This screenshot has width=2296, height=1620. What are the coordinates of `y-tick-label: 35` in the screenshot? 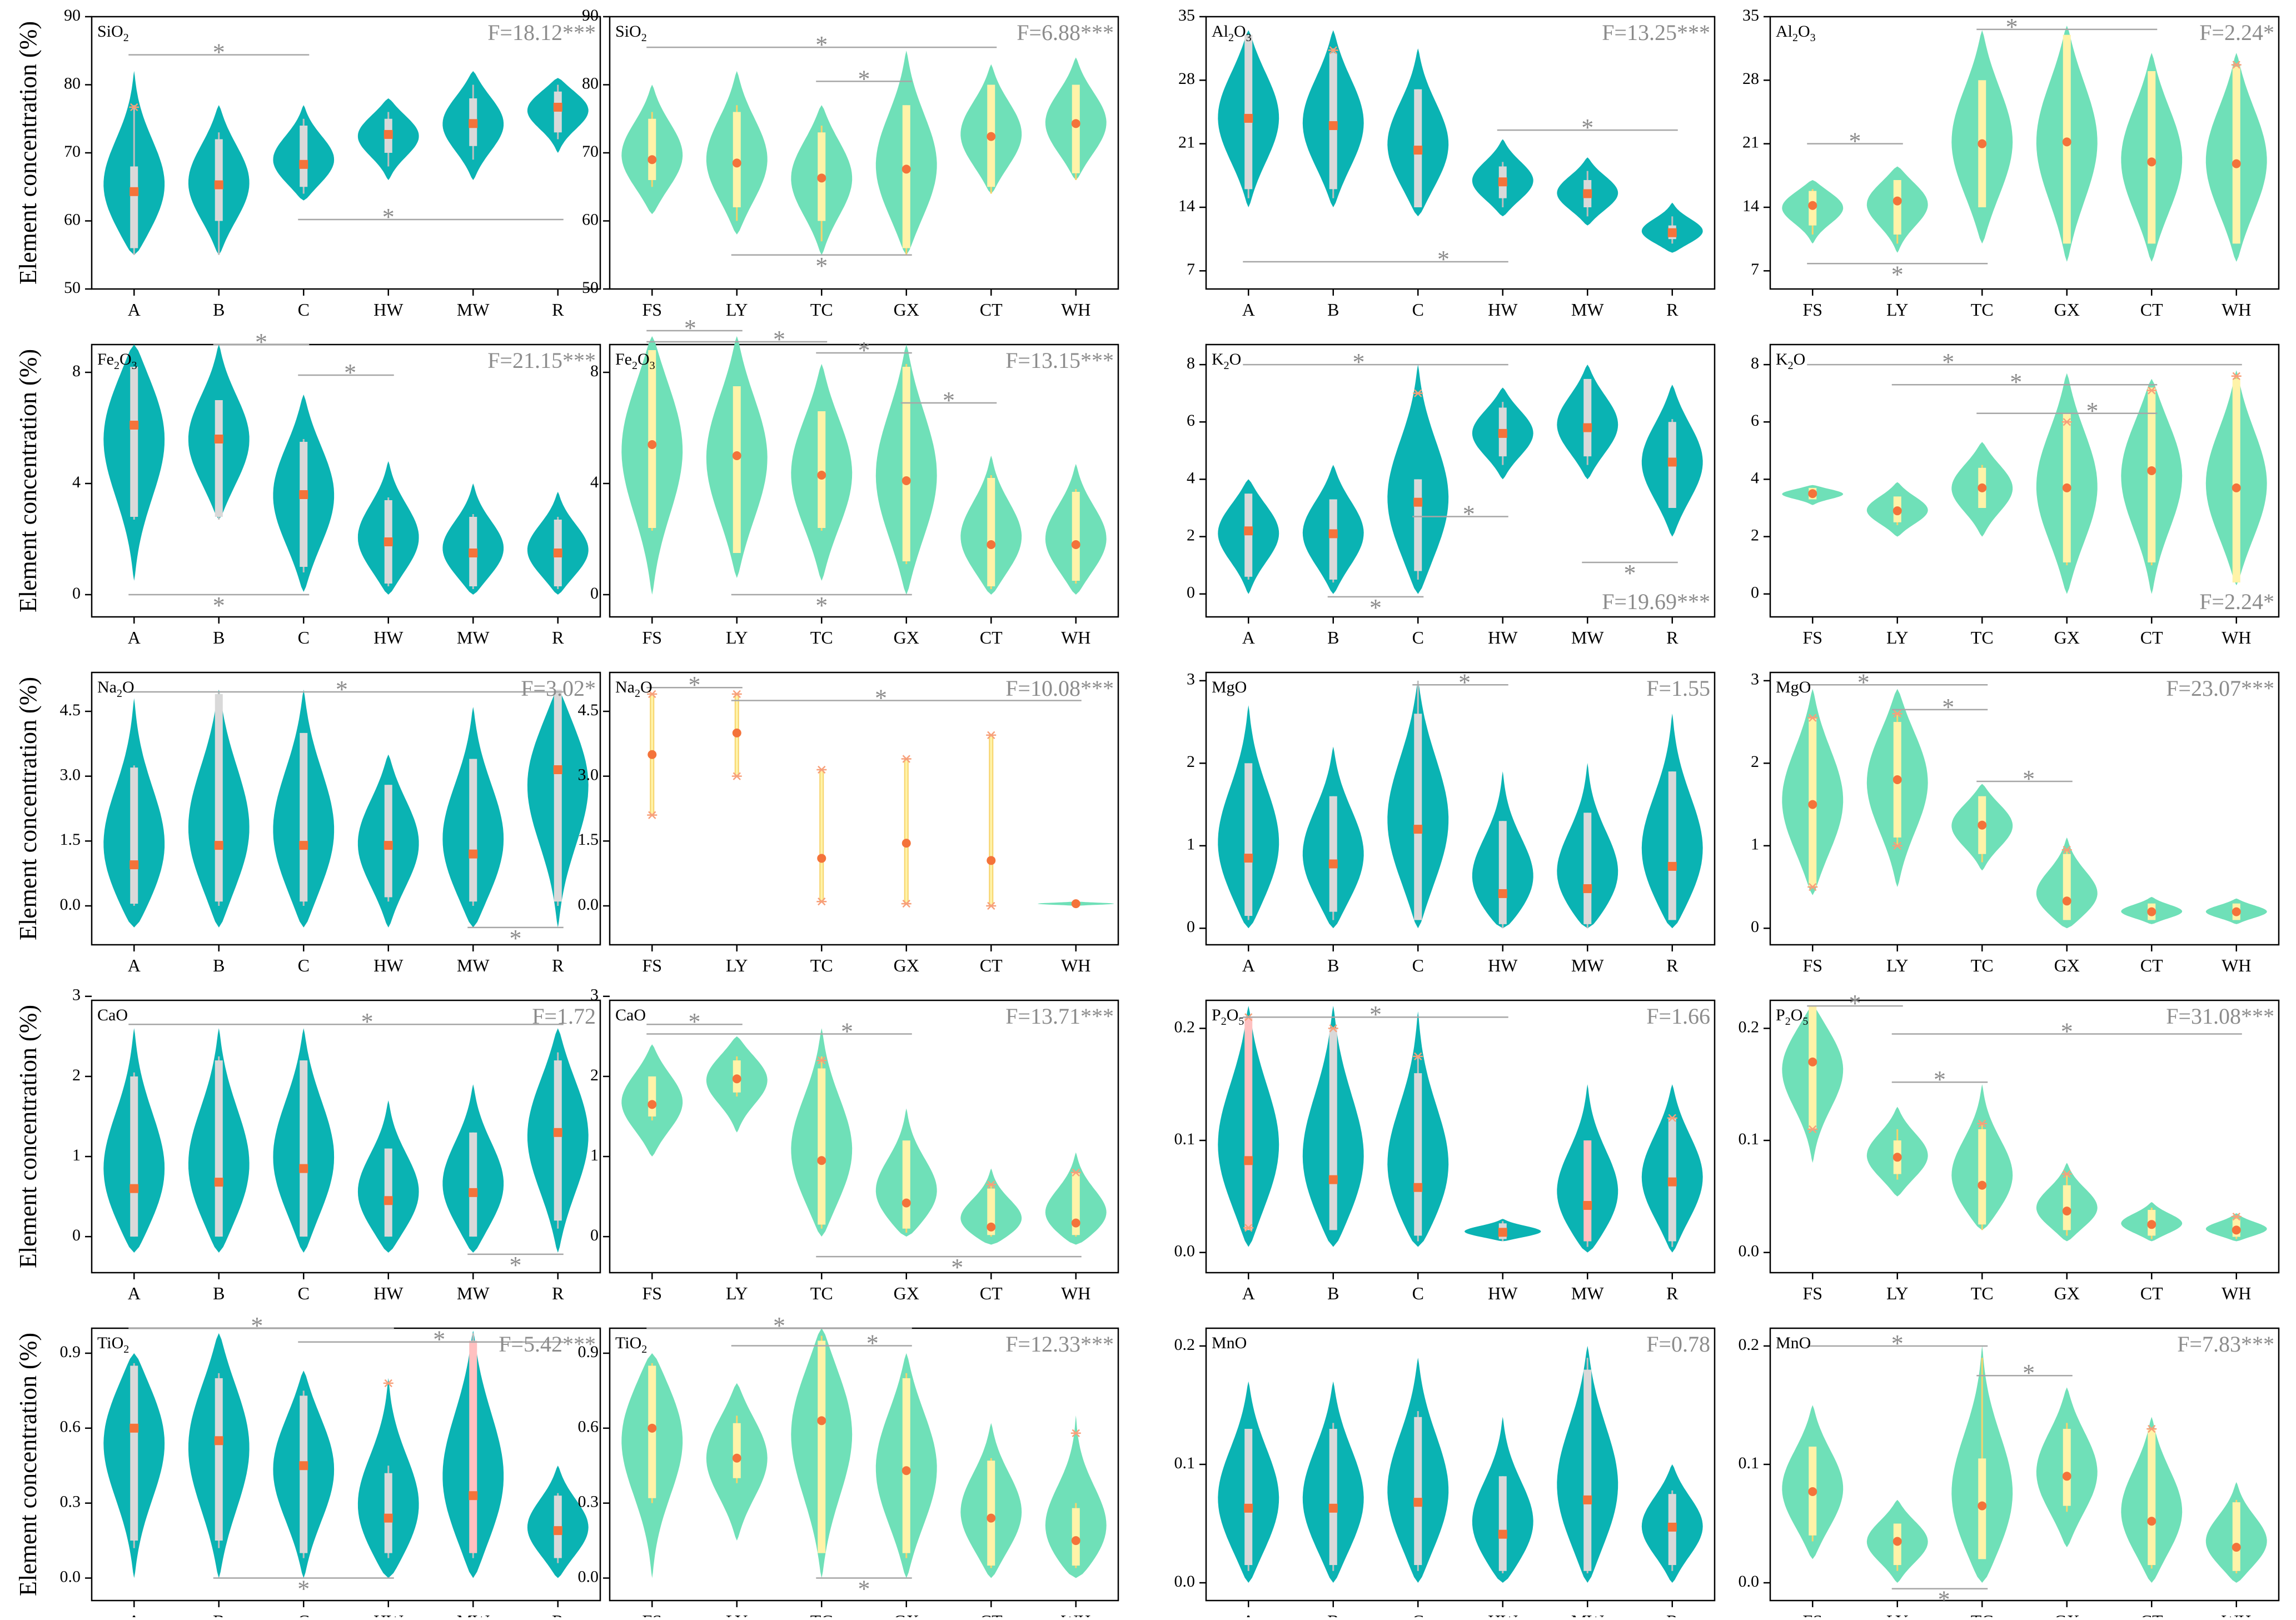 It's located at (1750, 15).